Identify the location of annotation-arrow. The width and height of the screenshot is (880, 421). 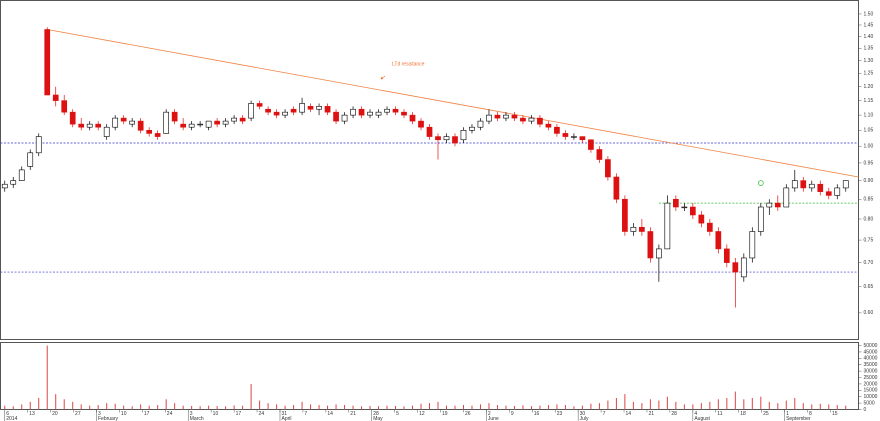
(383, 77).